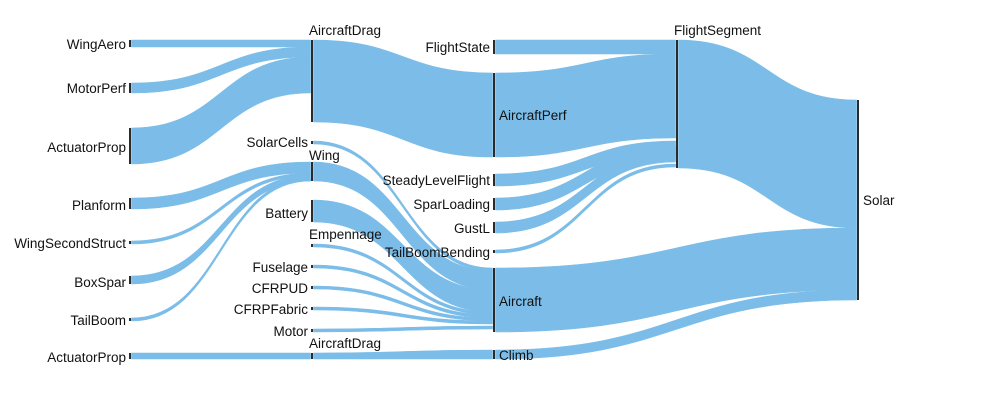 The image size is (1000, 400). Describe the element at coordinates (96, 44) in the screenshot. I see `node-label-WingAero: WingAero` at that location.